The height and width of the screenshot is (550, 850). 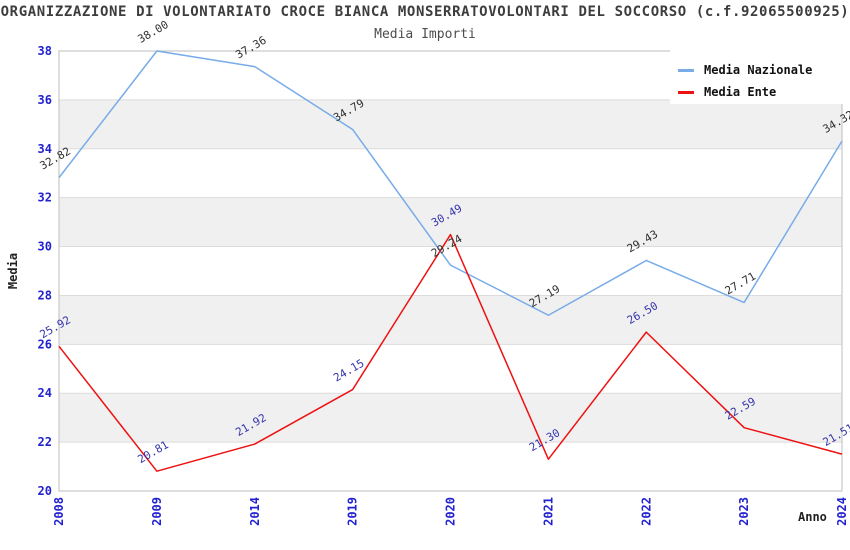 I want to click on legend: Media Nazionale Media Ente, so click(x=758, y=77).